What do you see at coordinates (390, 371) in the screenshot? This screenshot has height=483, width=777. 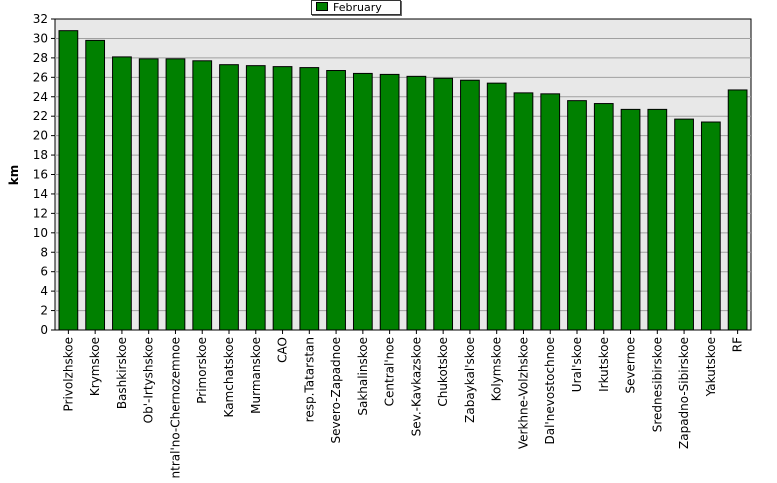 I see `x-tick-label: Central'noe` at bounding box center [390, 371].